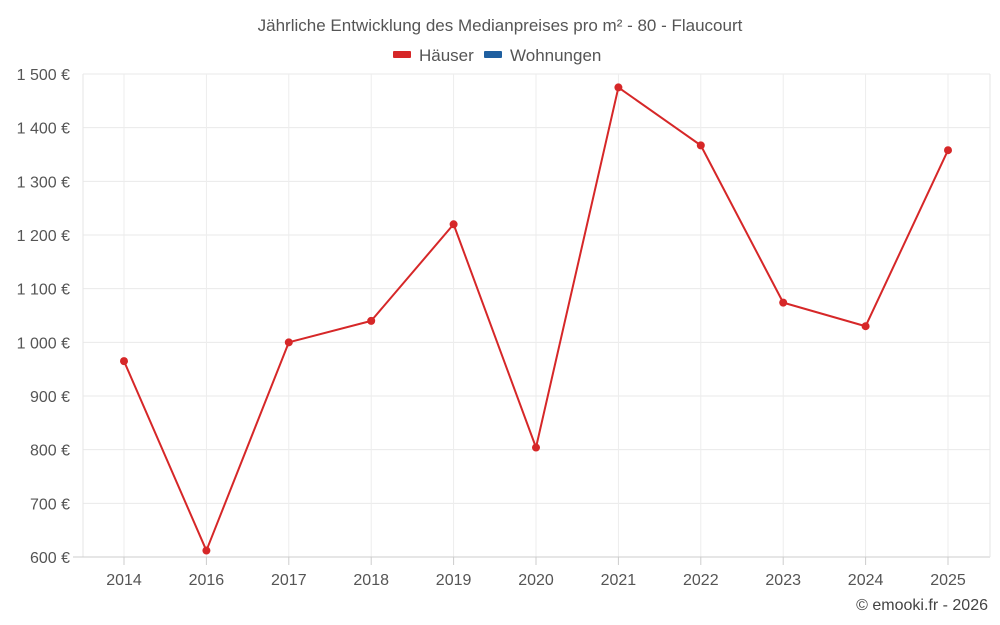 This screenshot has height=625, width=1000. Describe the element at coordinates (493, 54) in the screenshot. I see `legend-swatch-wohnungen` at that location.